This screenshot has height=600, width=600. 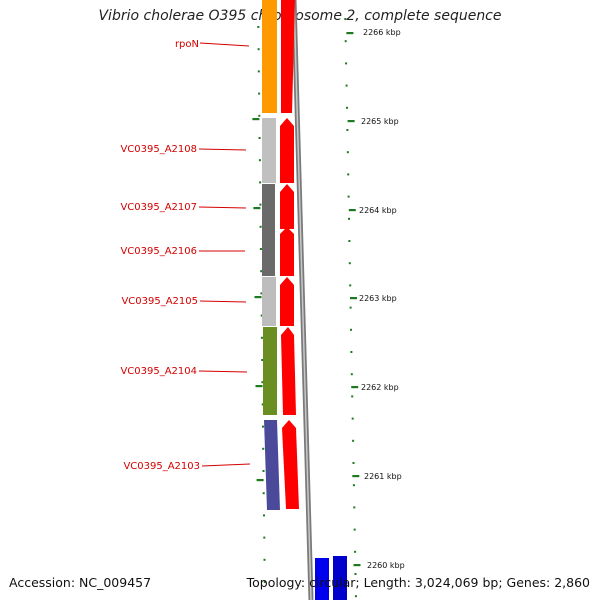 What do you see at coordinates (378, 298) in the screenshot?
I see `tick-label-2263: 2263 kbp` at bounding box center [378, 298].